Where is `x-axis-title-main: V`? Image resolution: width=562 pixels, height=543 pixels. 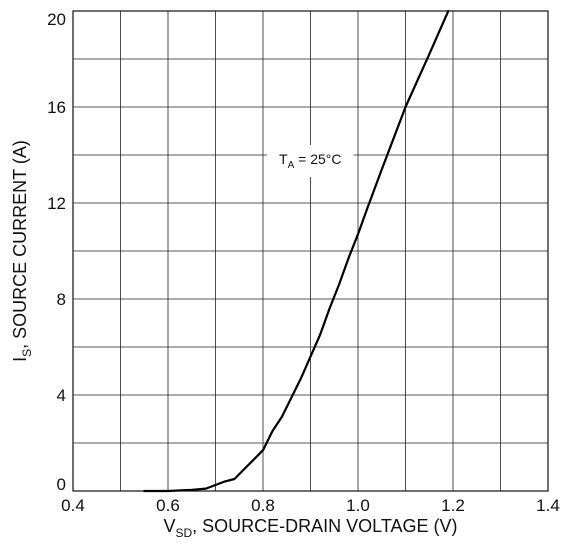
x-axis-title-main: V is located at coordinates (169, 526).